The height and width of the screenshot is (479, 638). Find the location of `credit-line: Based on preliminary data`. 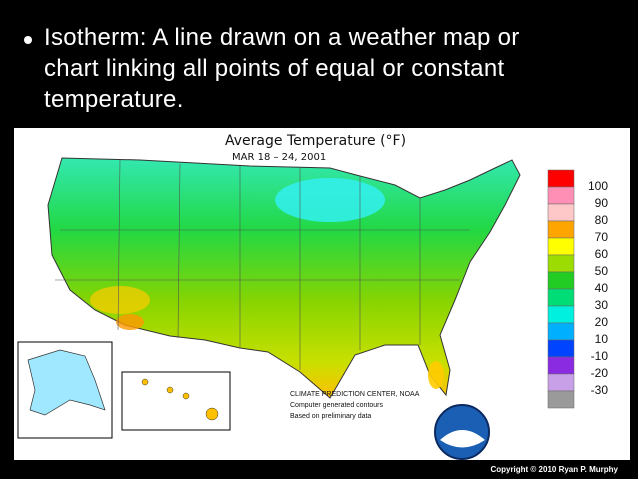

credit-line: Based on preliminary data is located at coordinates (330, 416).